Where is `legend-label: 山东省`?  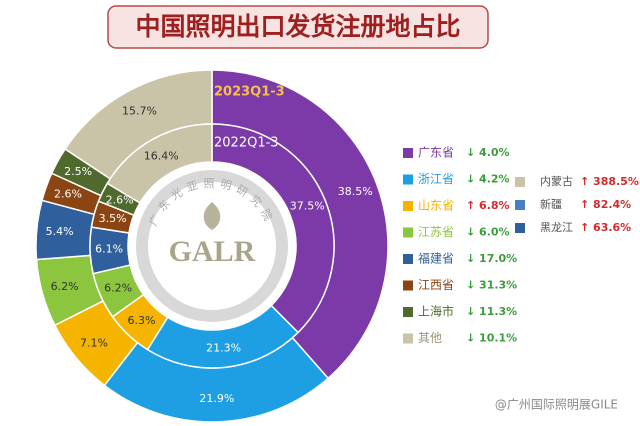
legend-label: 山东省 is located at coordinates (436, 206).